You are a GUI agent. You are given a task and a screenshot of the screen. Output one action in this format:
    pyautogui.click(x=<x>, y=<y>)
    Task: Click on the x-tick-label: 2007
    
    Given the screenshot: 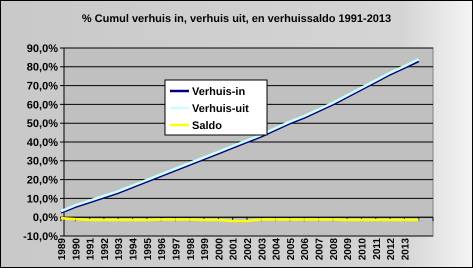 What is the action you would take?
    pyautogui.click(x=320, y=249)
    